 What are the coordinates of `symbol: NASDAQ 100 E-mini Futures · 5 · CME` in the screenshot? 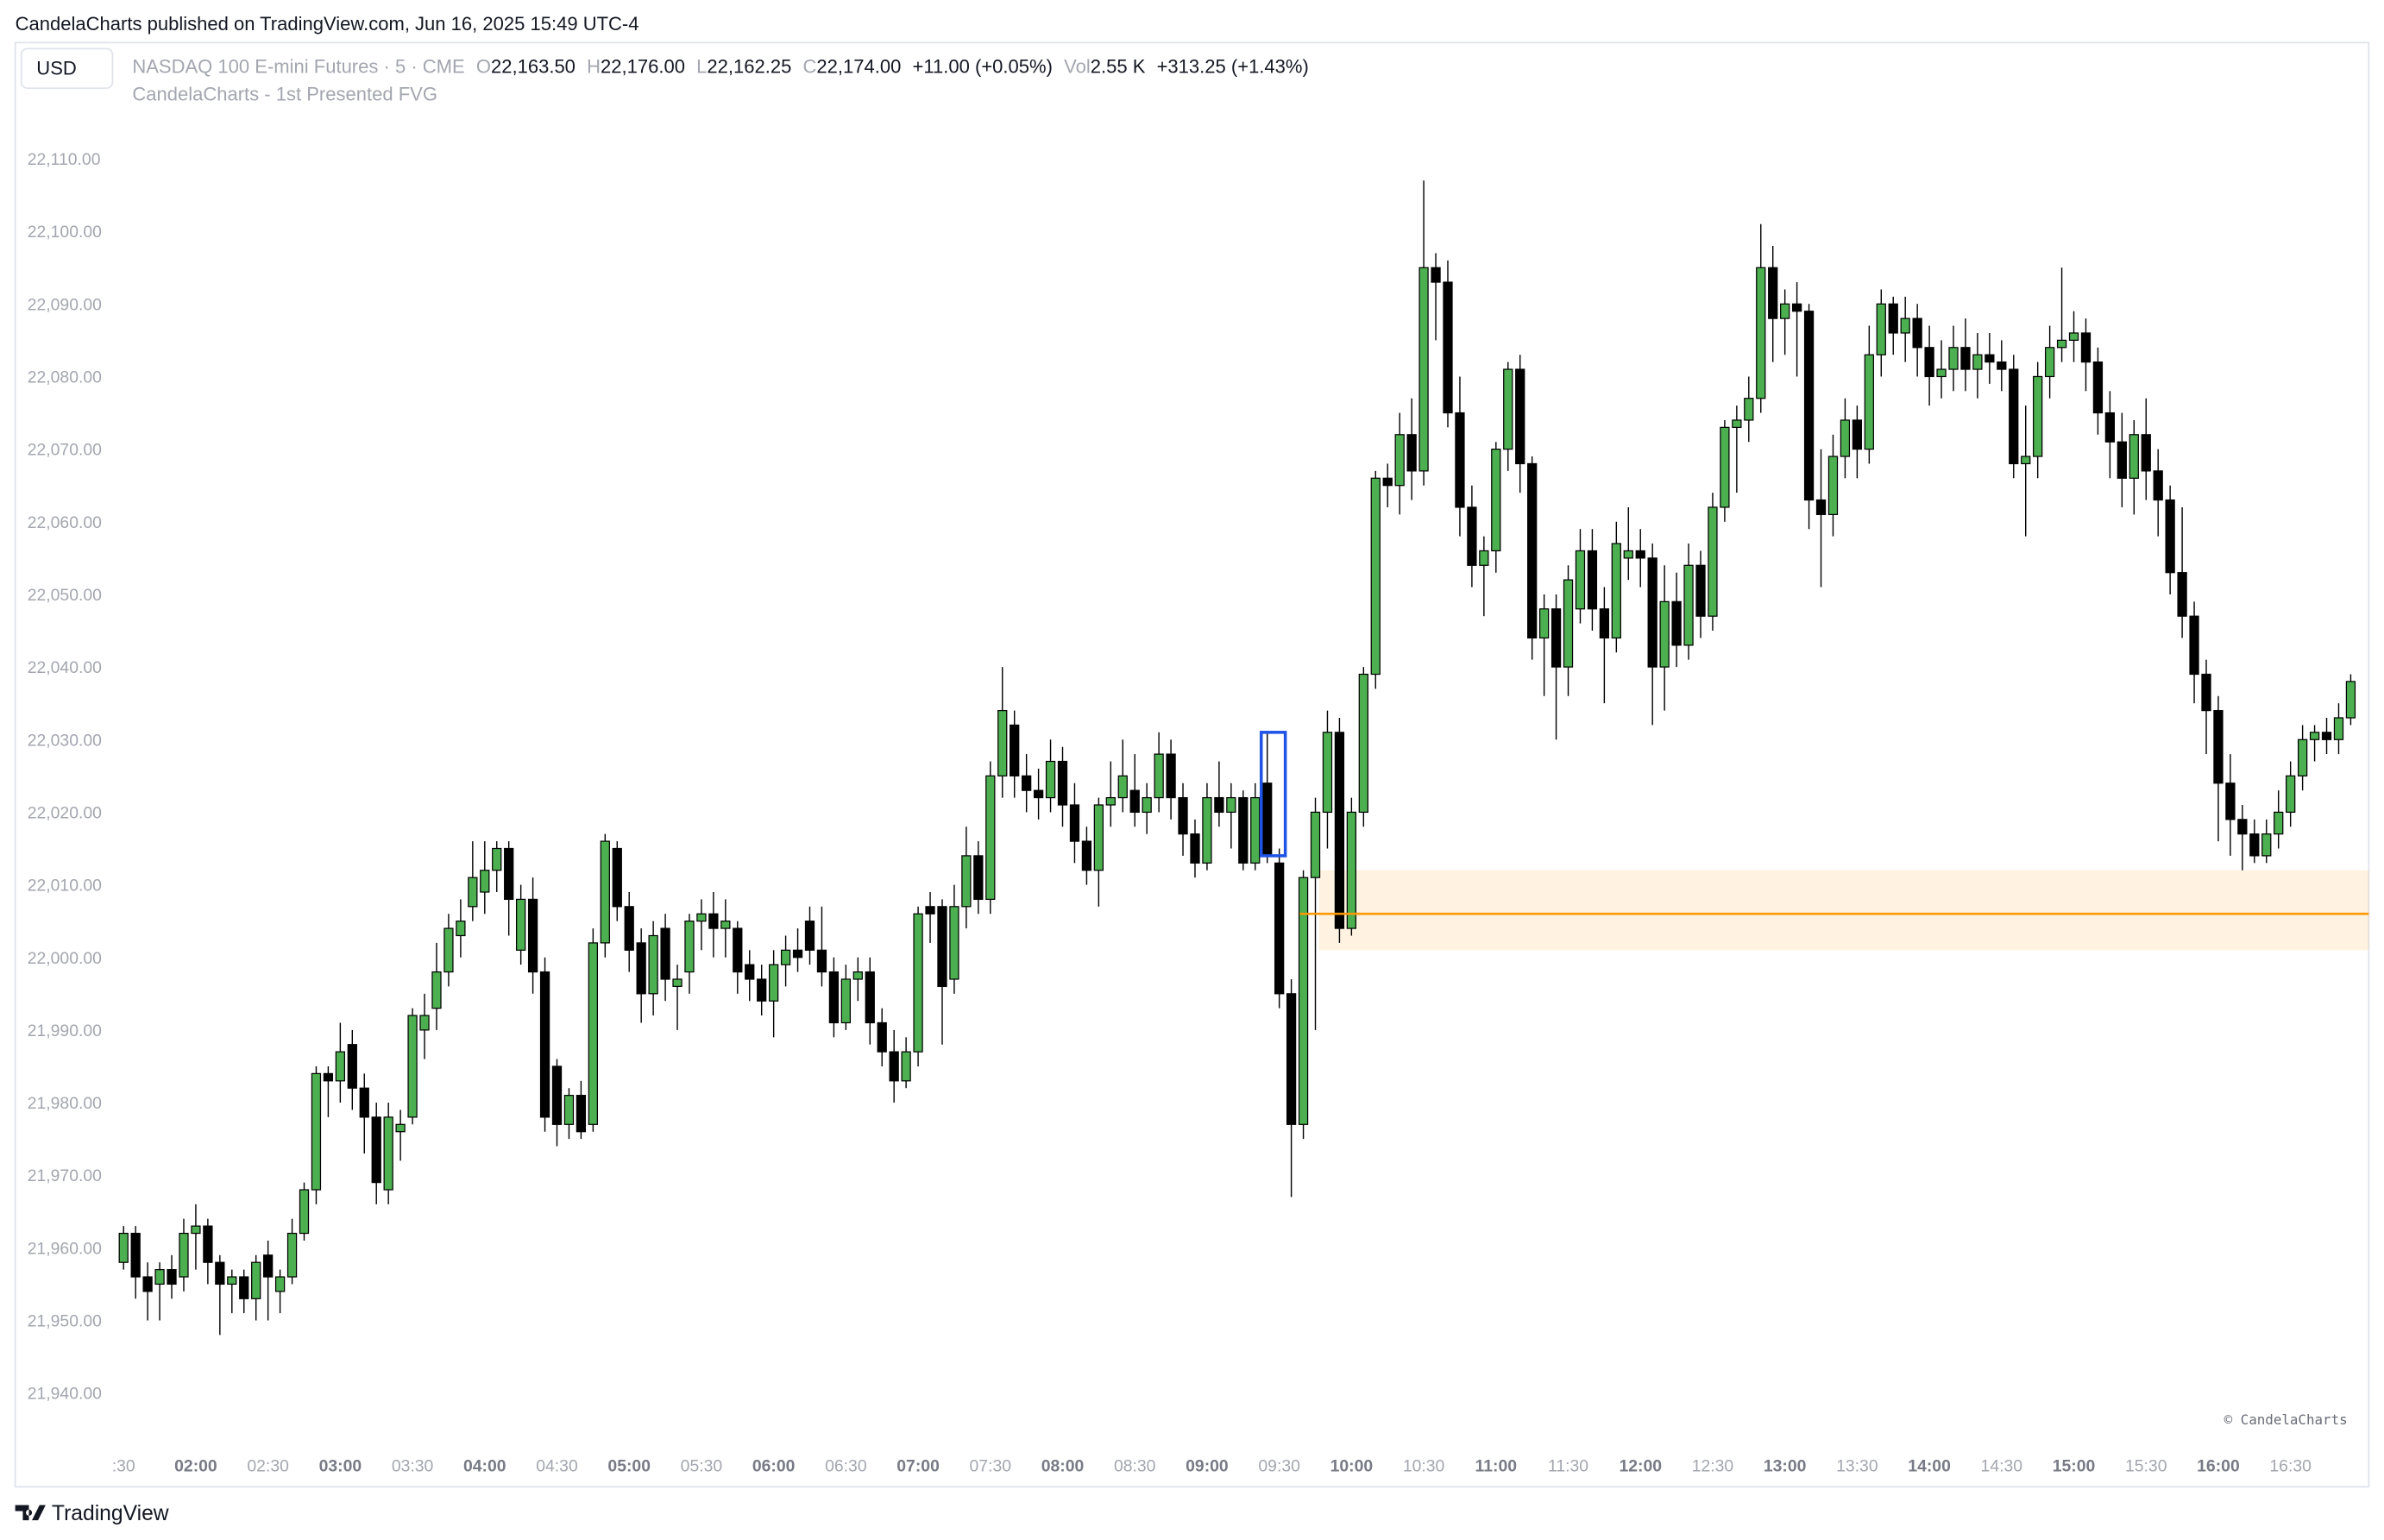 It's located at (298, 67).